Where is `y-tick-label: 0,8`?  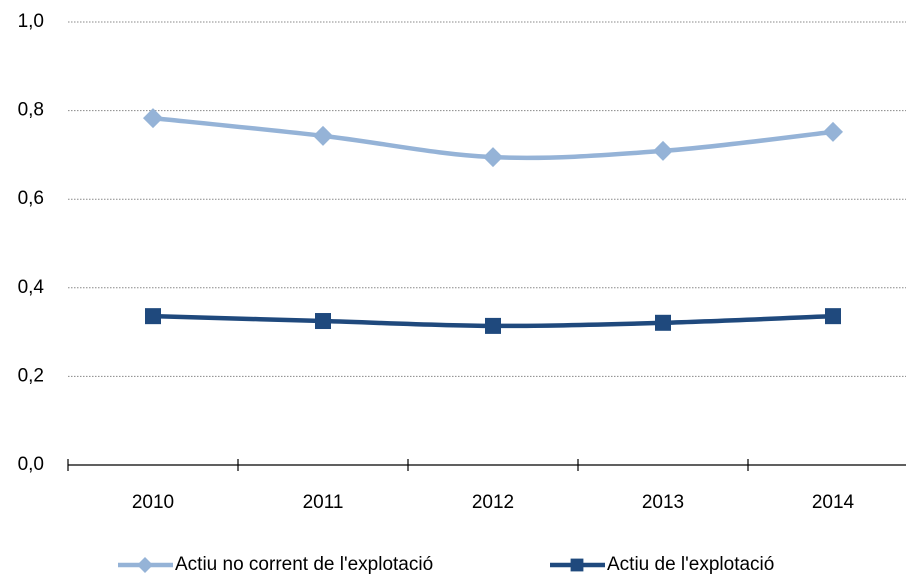 y-tick-label: 0,8 is located at coordinates (31, 110).